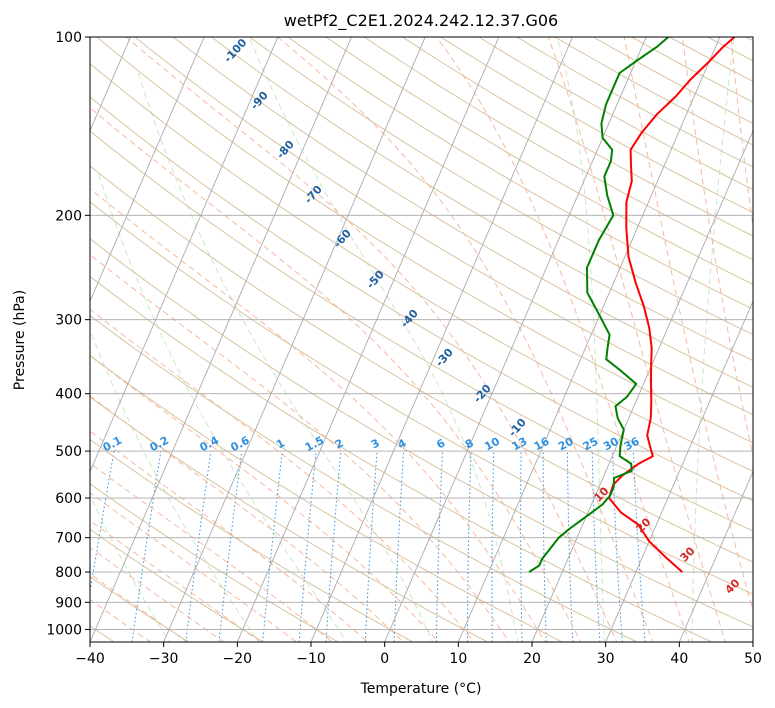  I want to click on y-axis-label: Pressure (hPa), so click(20, 340).